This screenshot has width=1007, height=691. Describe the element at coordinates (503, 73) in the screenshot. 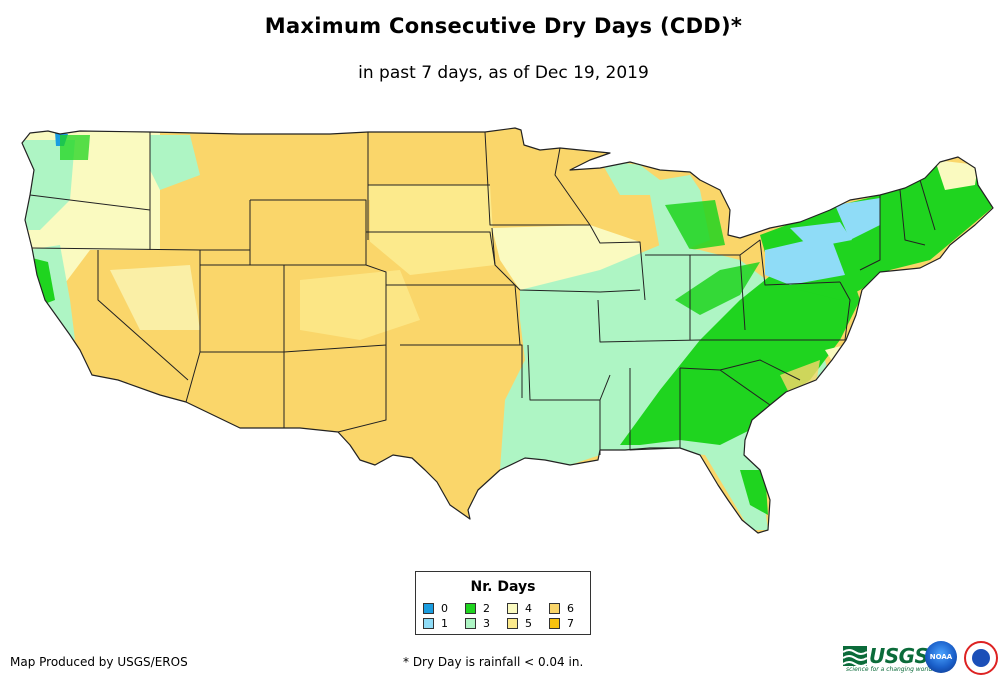

I see `map-subtitle: in past 7 days, as of Dec 19, 2019` at that location.